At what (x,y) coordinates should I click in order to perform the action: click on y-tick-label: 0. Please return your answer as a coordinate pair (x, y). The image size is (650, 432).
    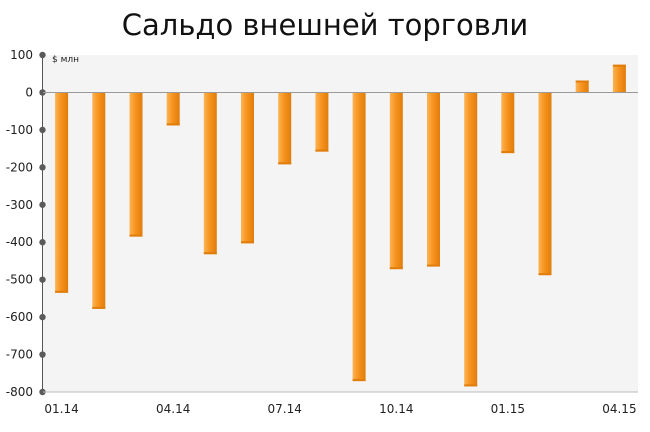
    Looking at the image, I should click on (29, 92).